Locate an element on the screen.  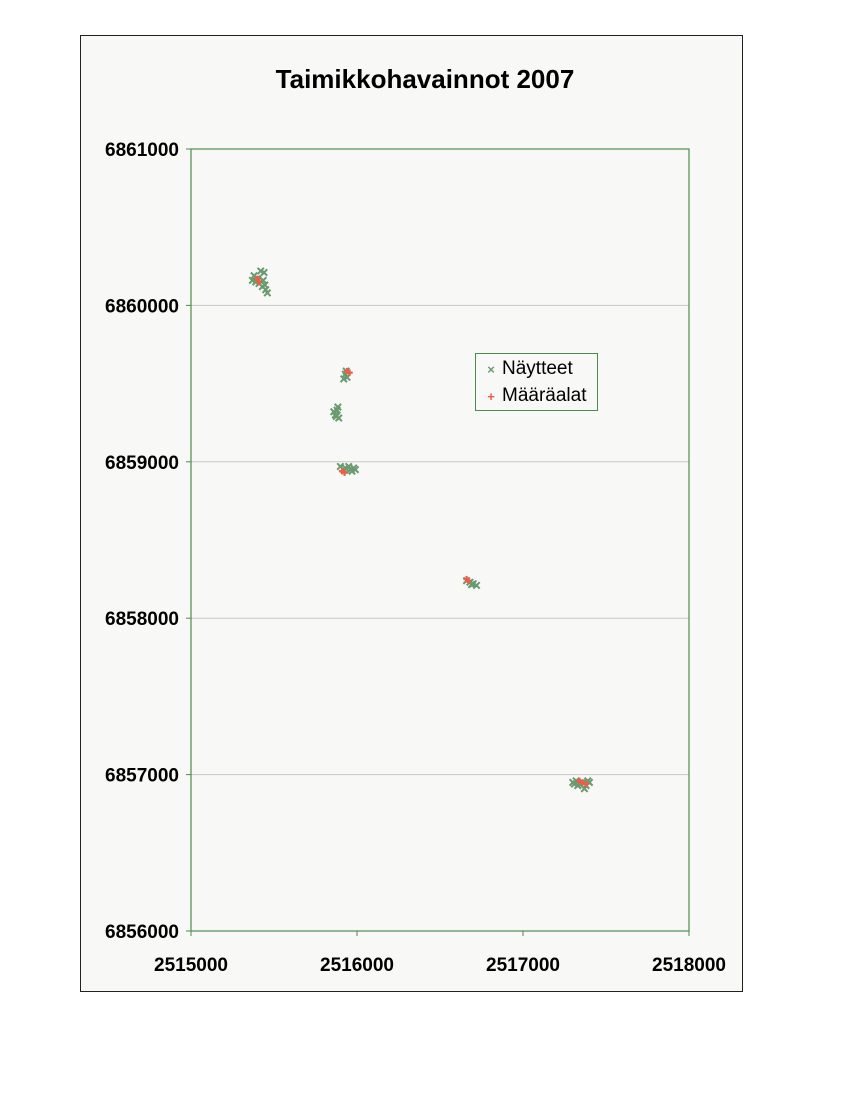
legend-label: Määräalat is located at coordinates (544, 395).